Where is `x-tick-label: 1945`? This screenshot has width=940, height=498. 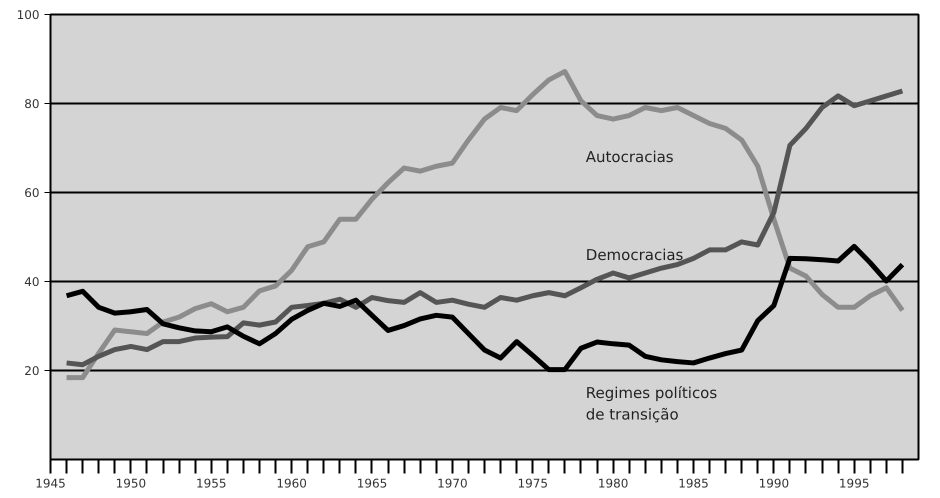
x-tick-label: 1945 is located at coordinates (50, 483).